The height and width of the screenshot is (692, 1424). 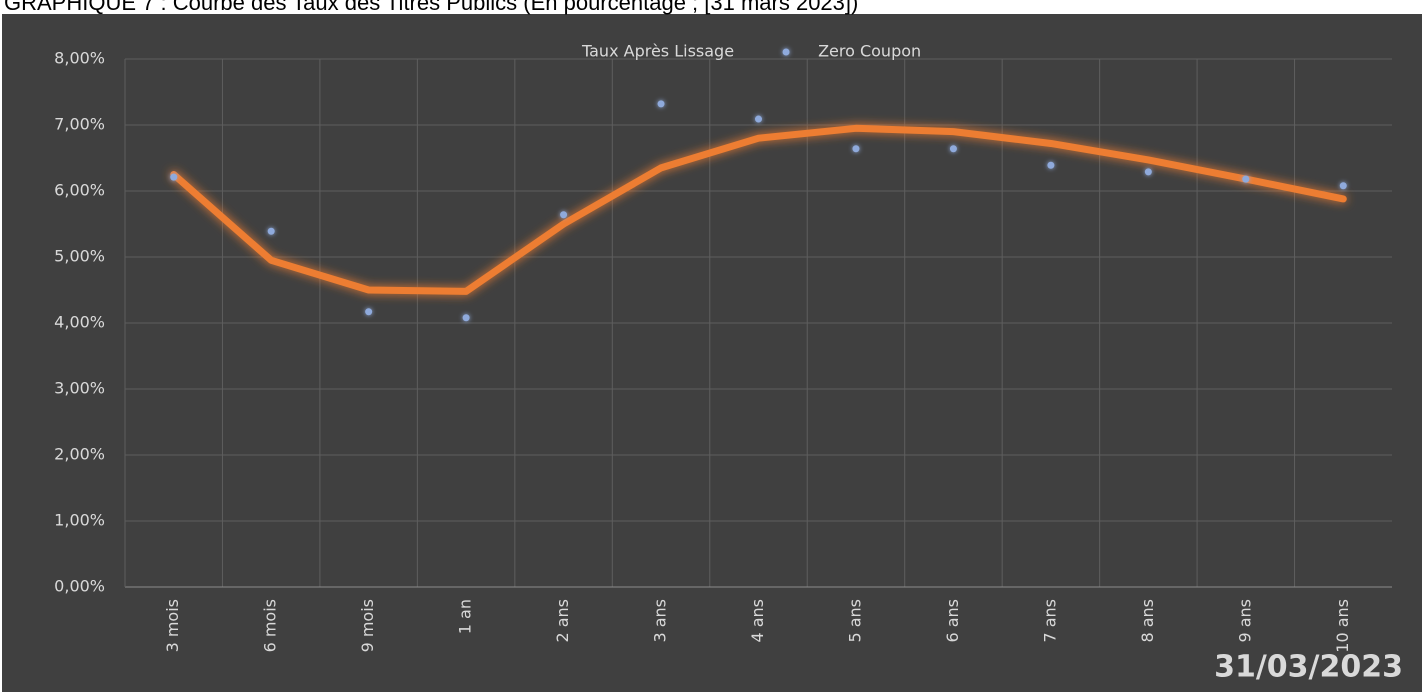 I want to click on x-tick-label: 2 ans, so click(x=562, y=621).